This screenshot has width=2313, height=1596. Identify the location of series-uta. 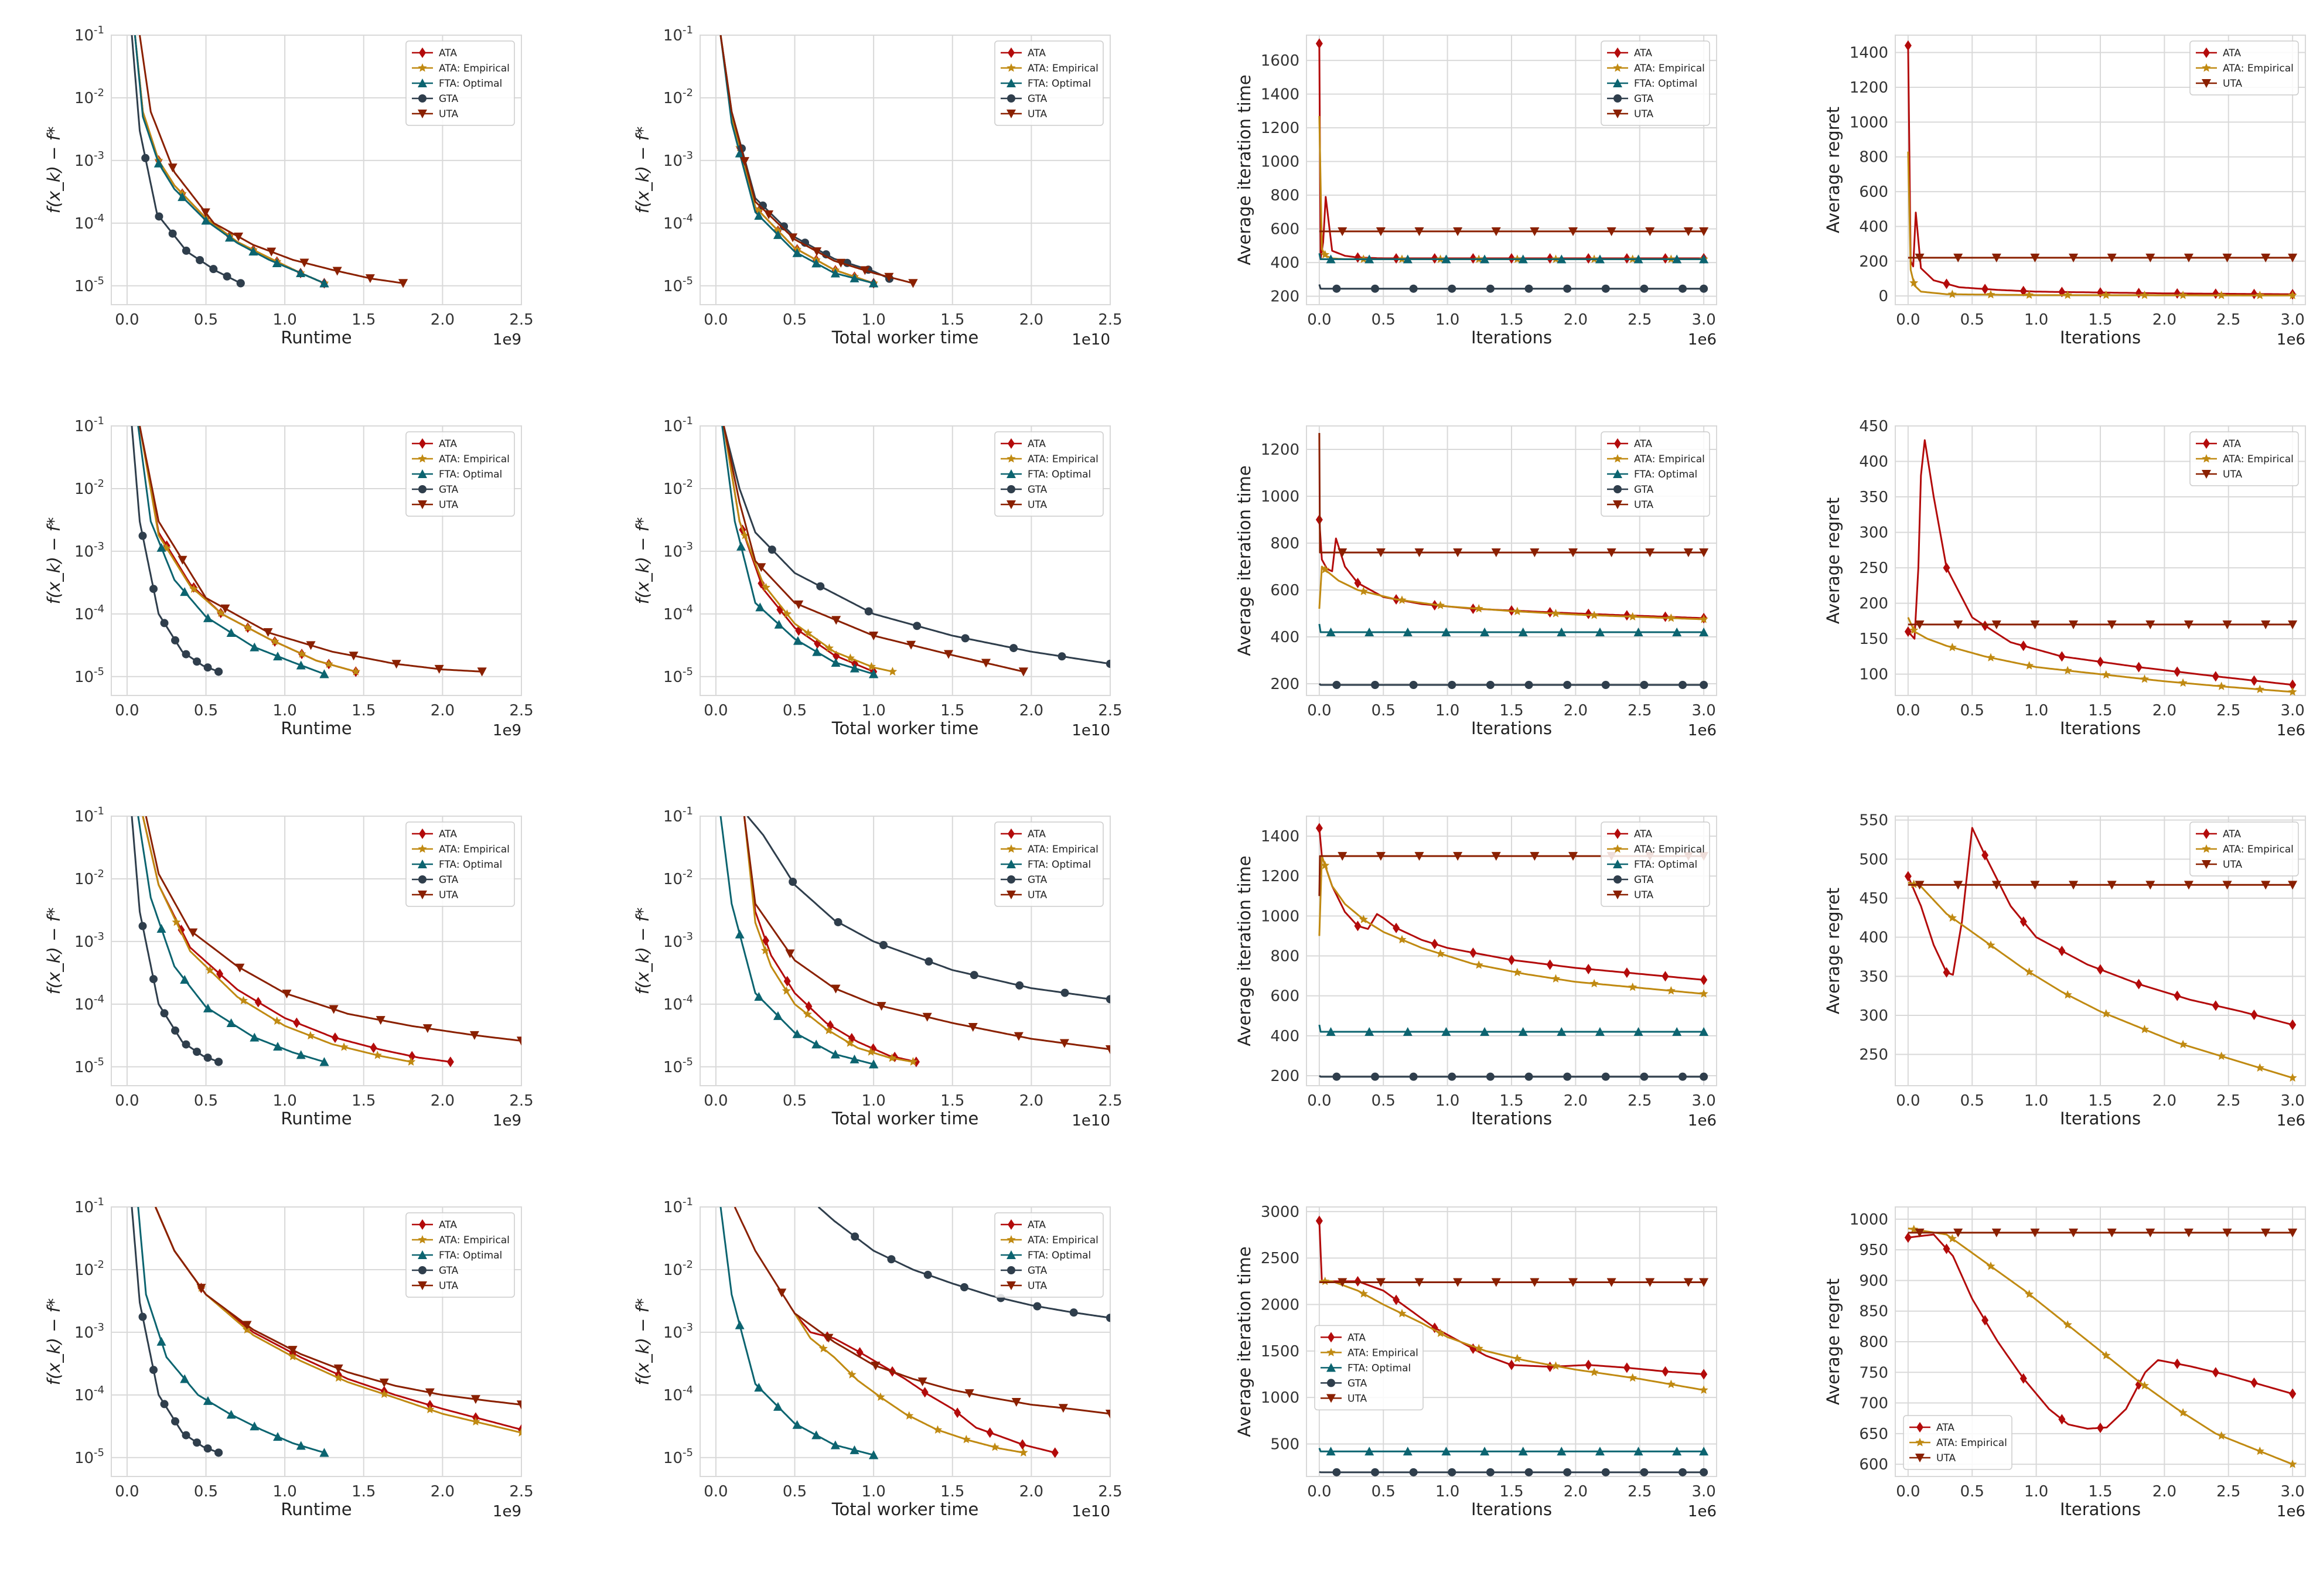
(333, 931).